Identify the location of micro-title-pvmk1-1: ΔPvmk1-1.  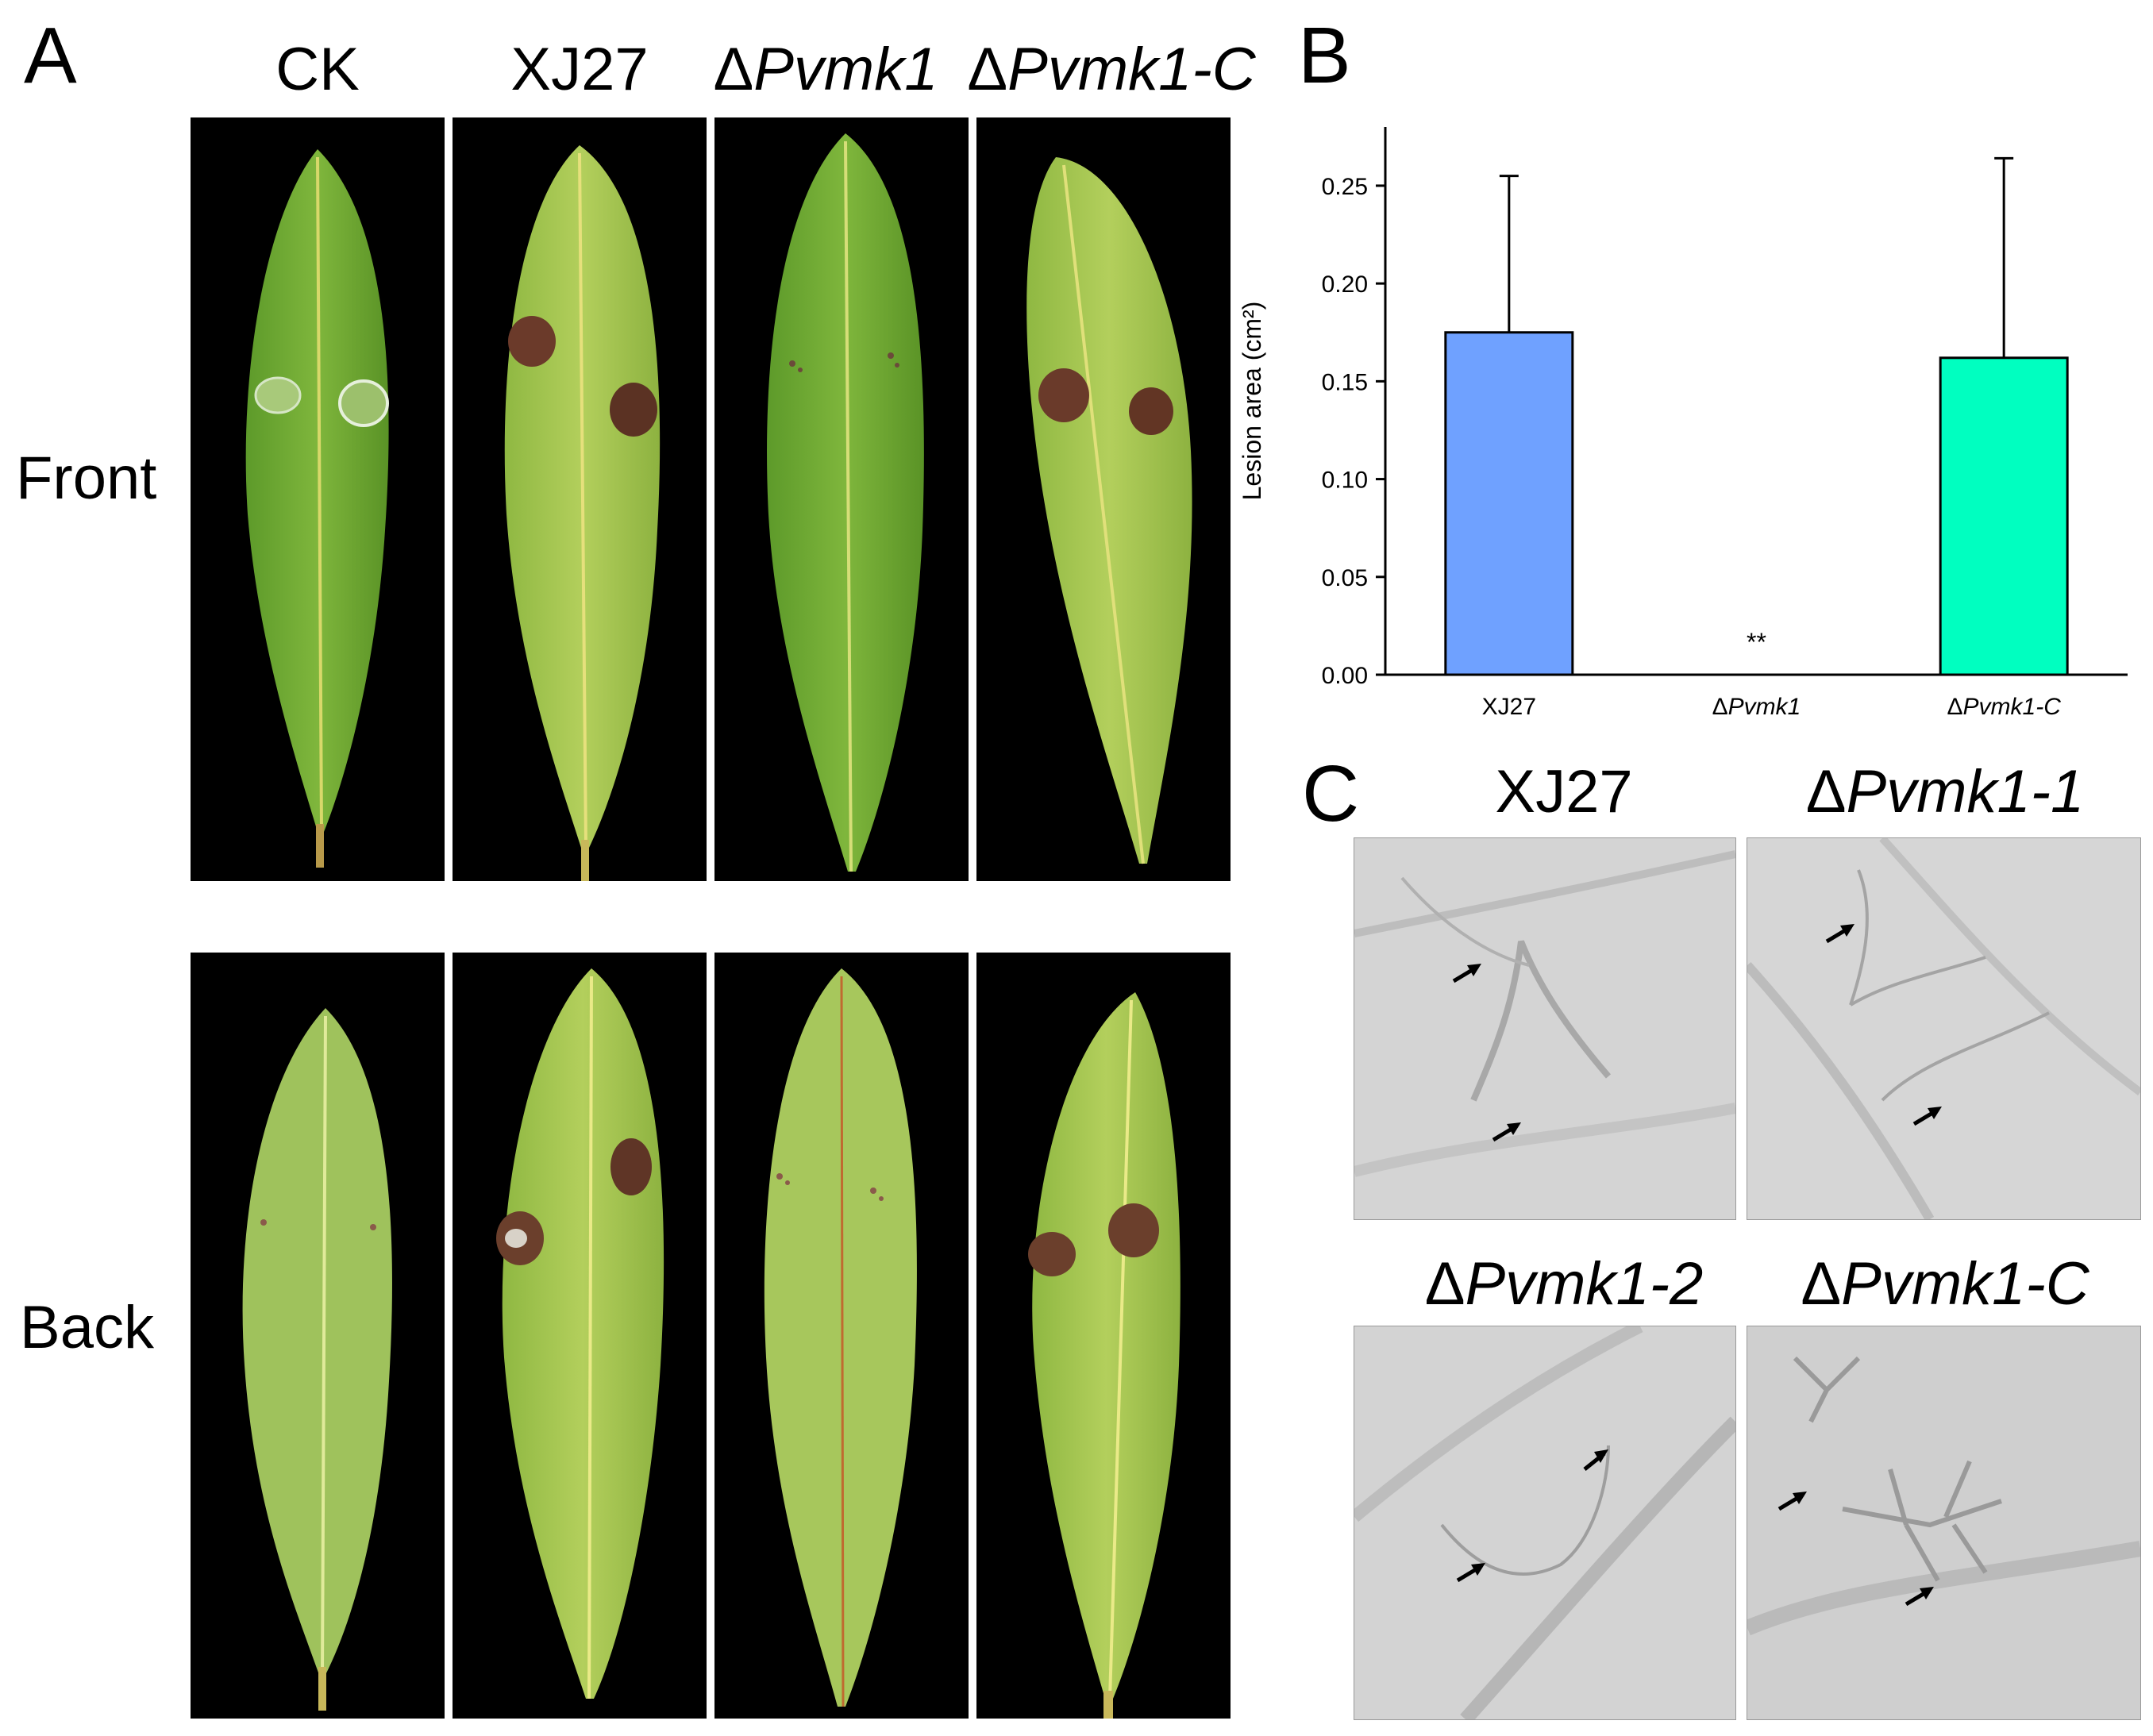
(1945, 792).